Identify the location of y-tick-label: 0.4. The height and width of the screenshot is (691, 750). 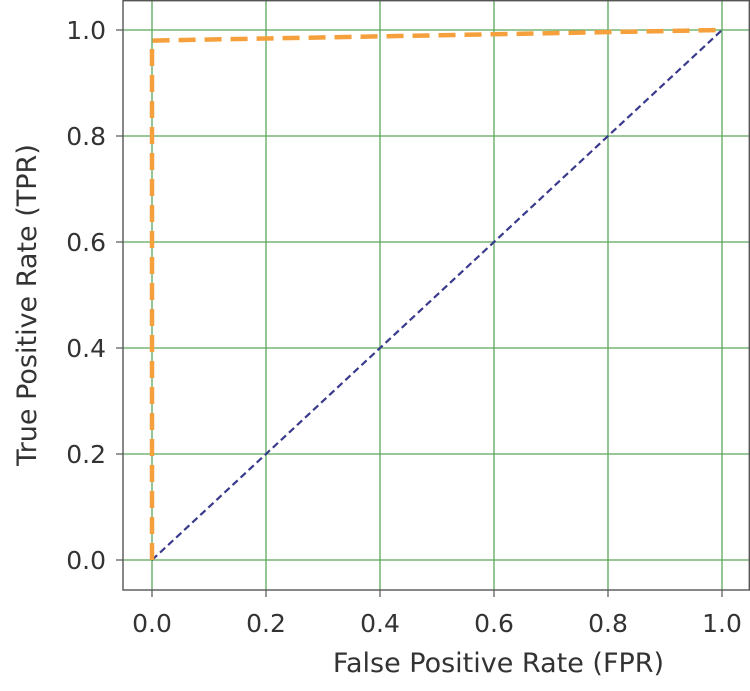
(86, 348).